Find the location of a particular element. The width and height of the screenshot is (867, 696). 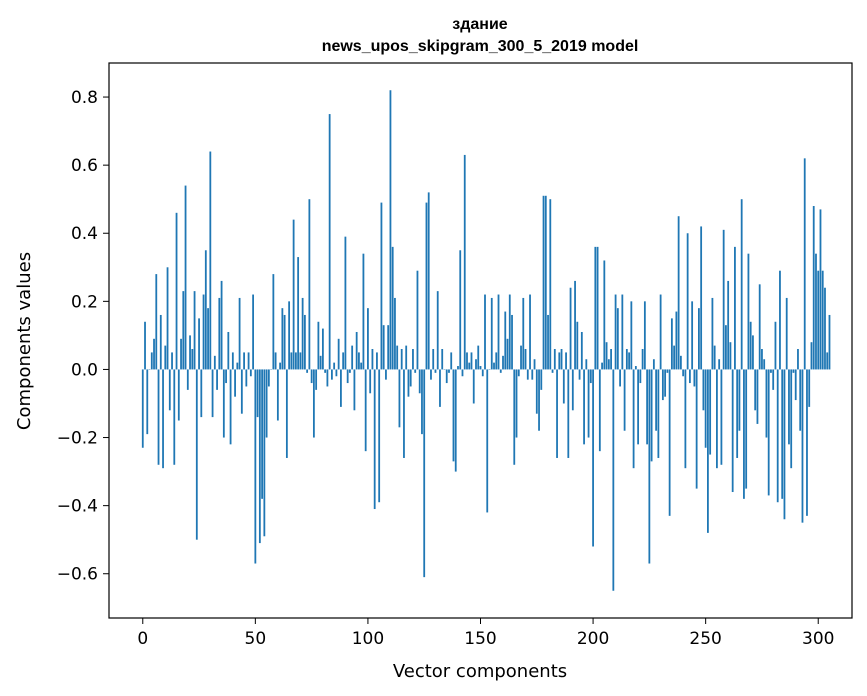

y-tick-label: 0.4 is located at coordinates (84, 234).